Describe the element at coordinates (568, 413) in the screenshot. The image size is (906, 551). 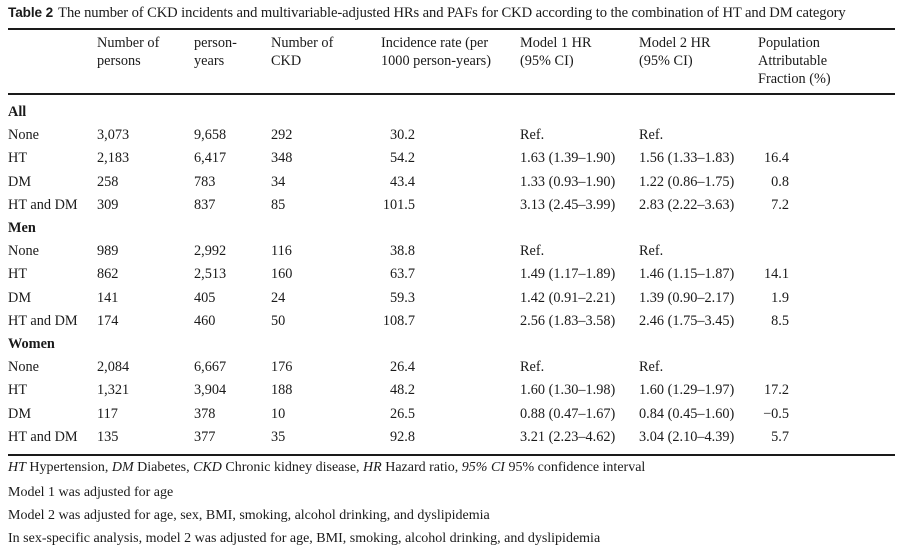
I see `cell-model1: 0.88 (0.47–1.67)` at that location.